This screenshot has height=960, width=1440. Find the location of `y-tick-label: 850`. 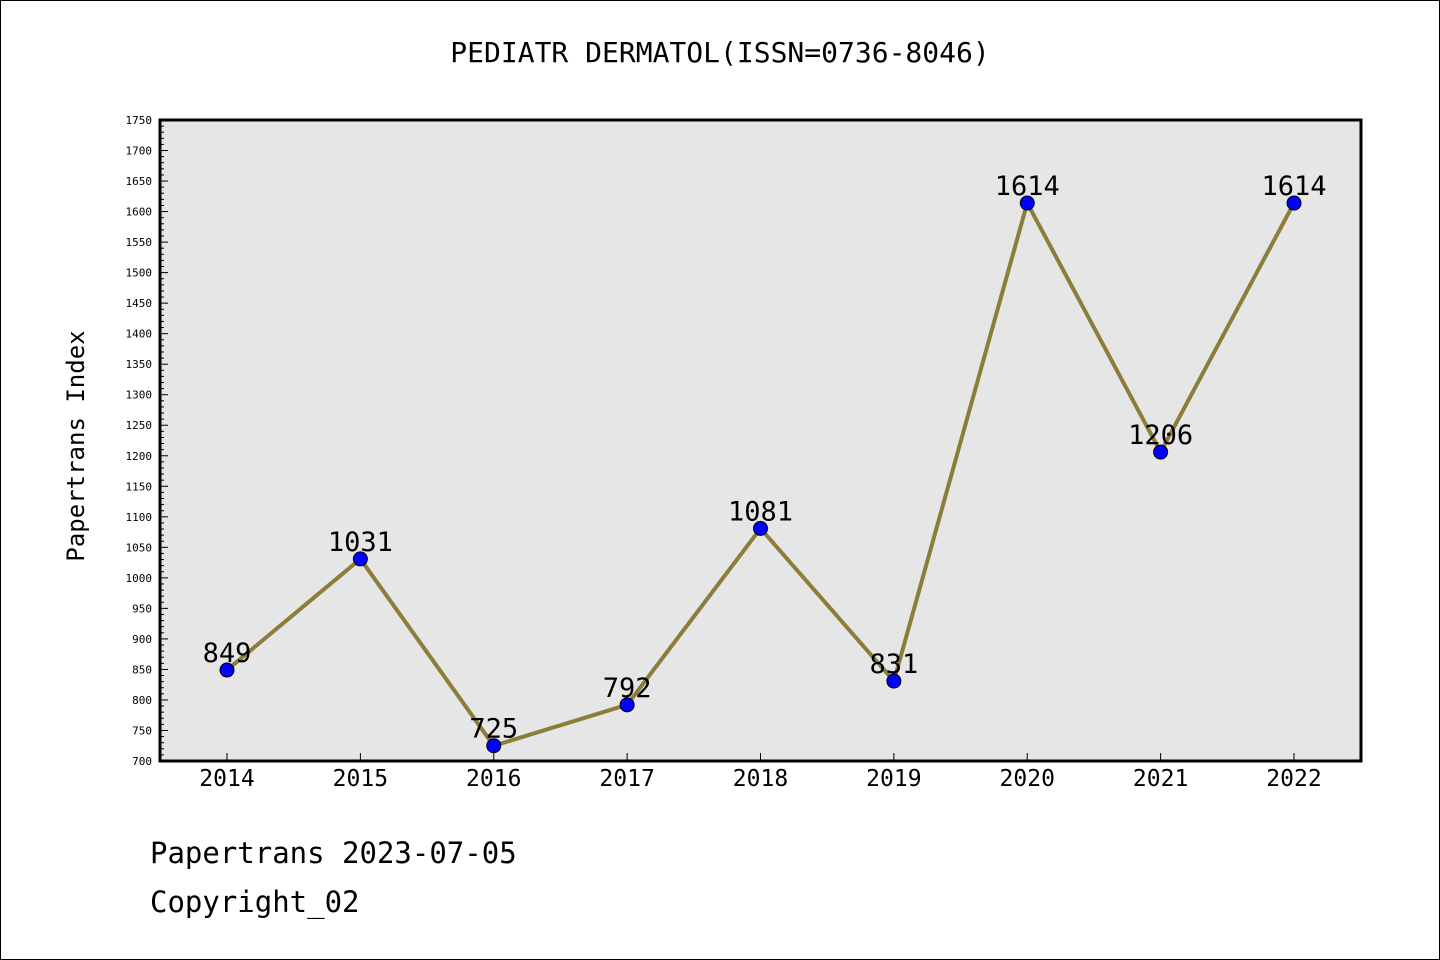

y-tick-label: 850 is located at coordinates (142, 669).